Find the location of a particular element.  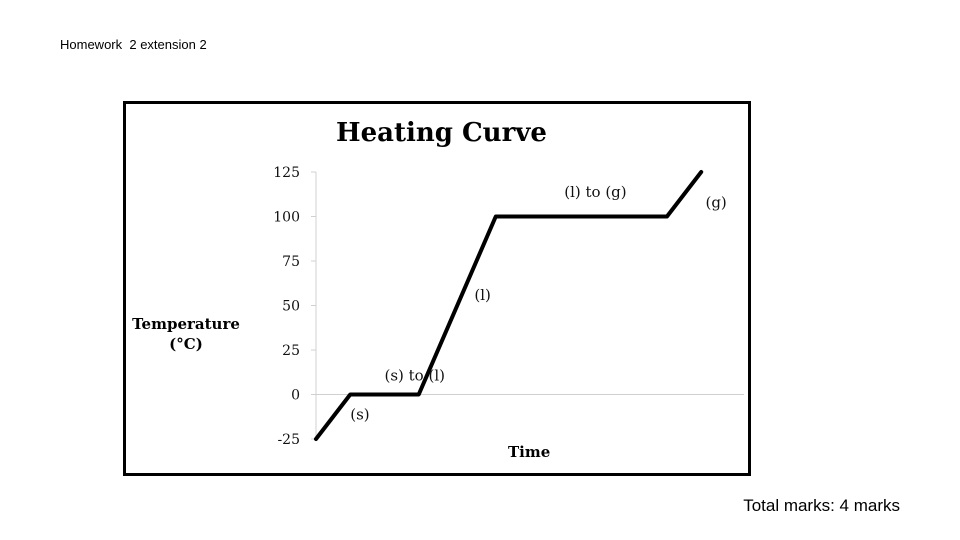

phase-annotation-1: (s) to (l) is located at coordinates (414, 375).